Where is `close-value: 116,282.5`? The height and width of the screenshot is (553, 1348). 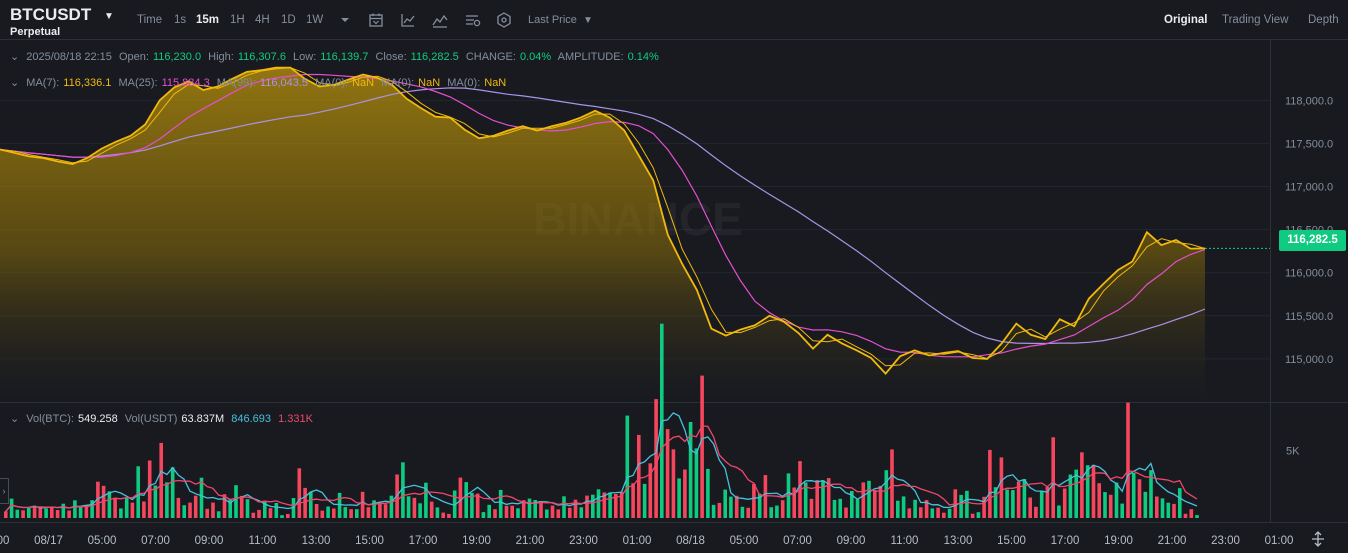
close-value: 116,282.5 is located at coordinates (434, 57).